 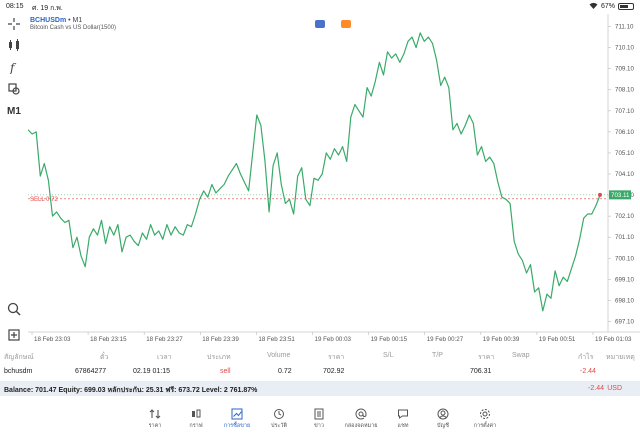 I want to click on nav-trade: การซื้อขาย, so click(x=237, y=419).